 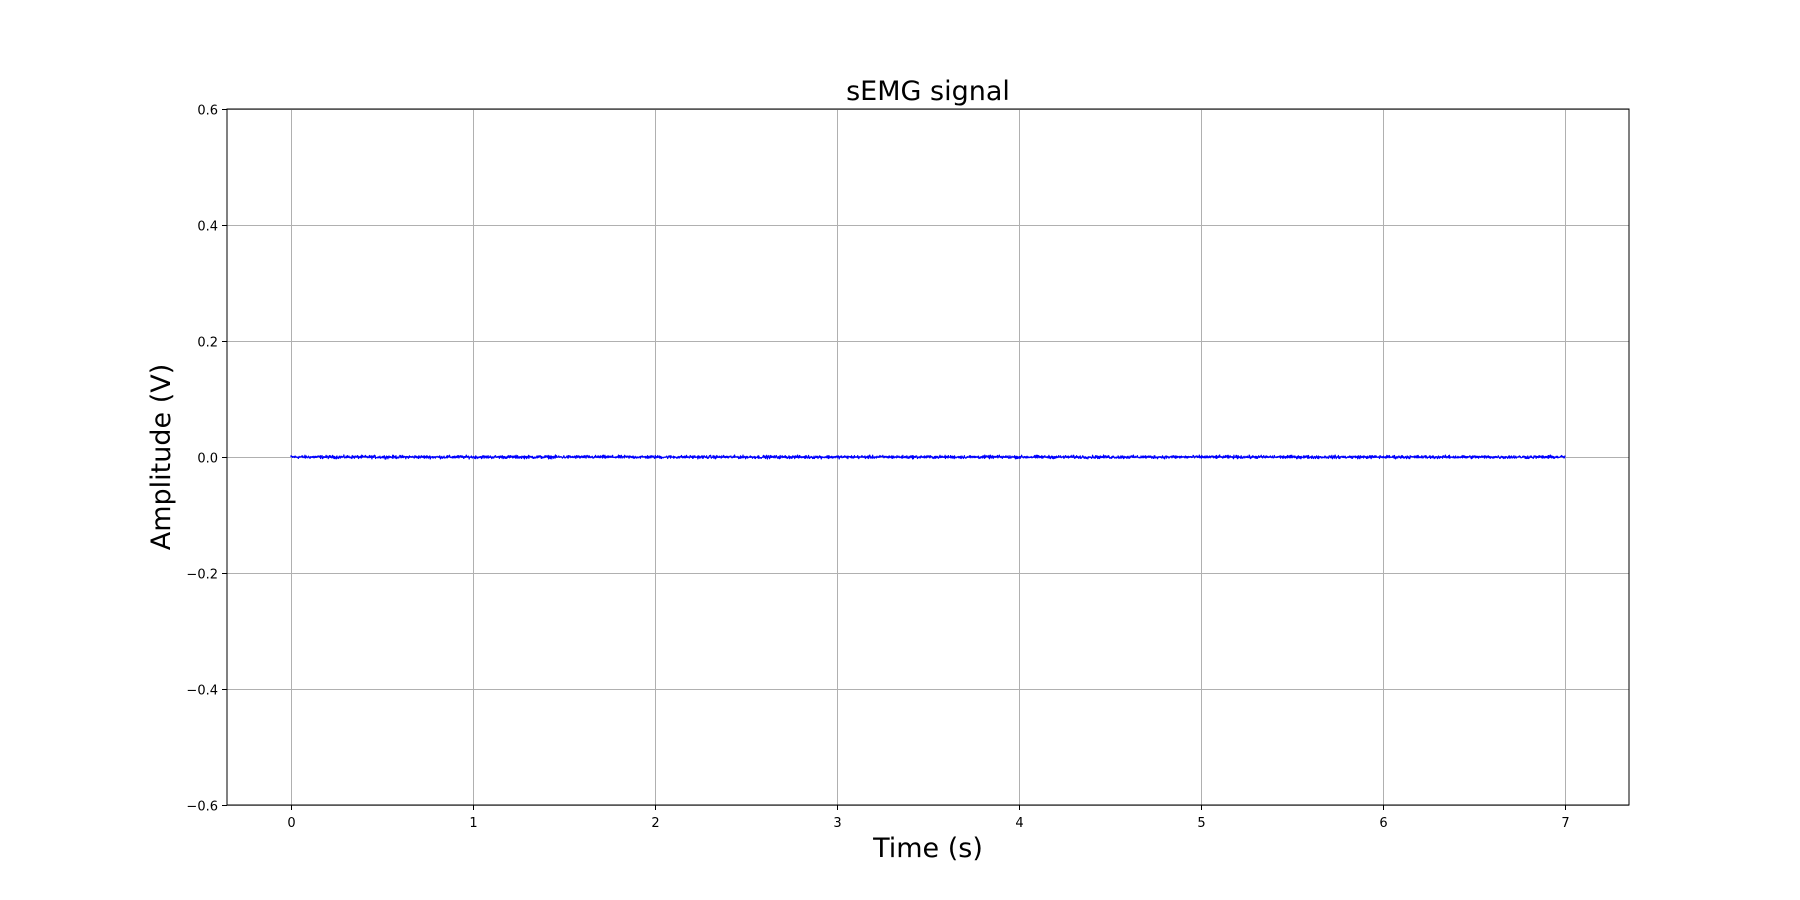 I want to click on x-tick-label: 5, so click(x=1201, y=823).